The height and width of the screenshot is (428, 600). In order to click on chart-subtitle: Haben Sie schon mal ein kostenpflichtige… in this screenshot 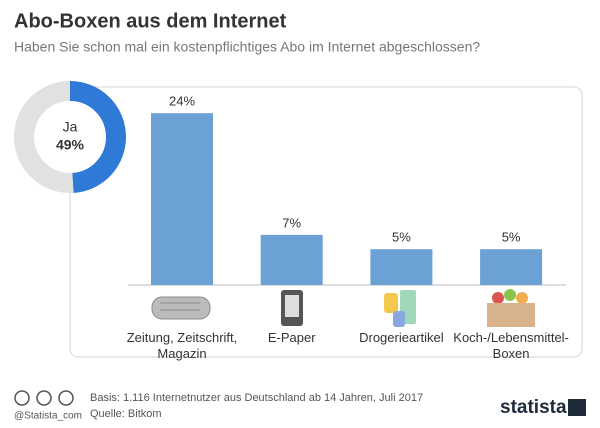, I will do `click(247, 47)`.